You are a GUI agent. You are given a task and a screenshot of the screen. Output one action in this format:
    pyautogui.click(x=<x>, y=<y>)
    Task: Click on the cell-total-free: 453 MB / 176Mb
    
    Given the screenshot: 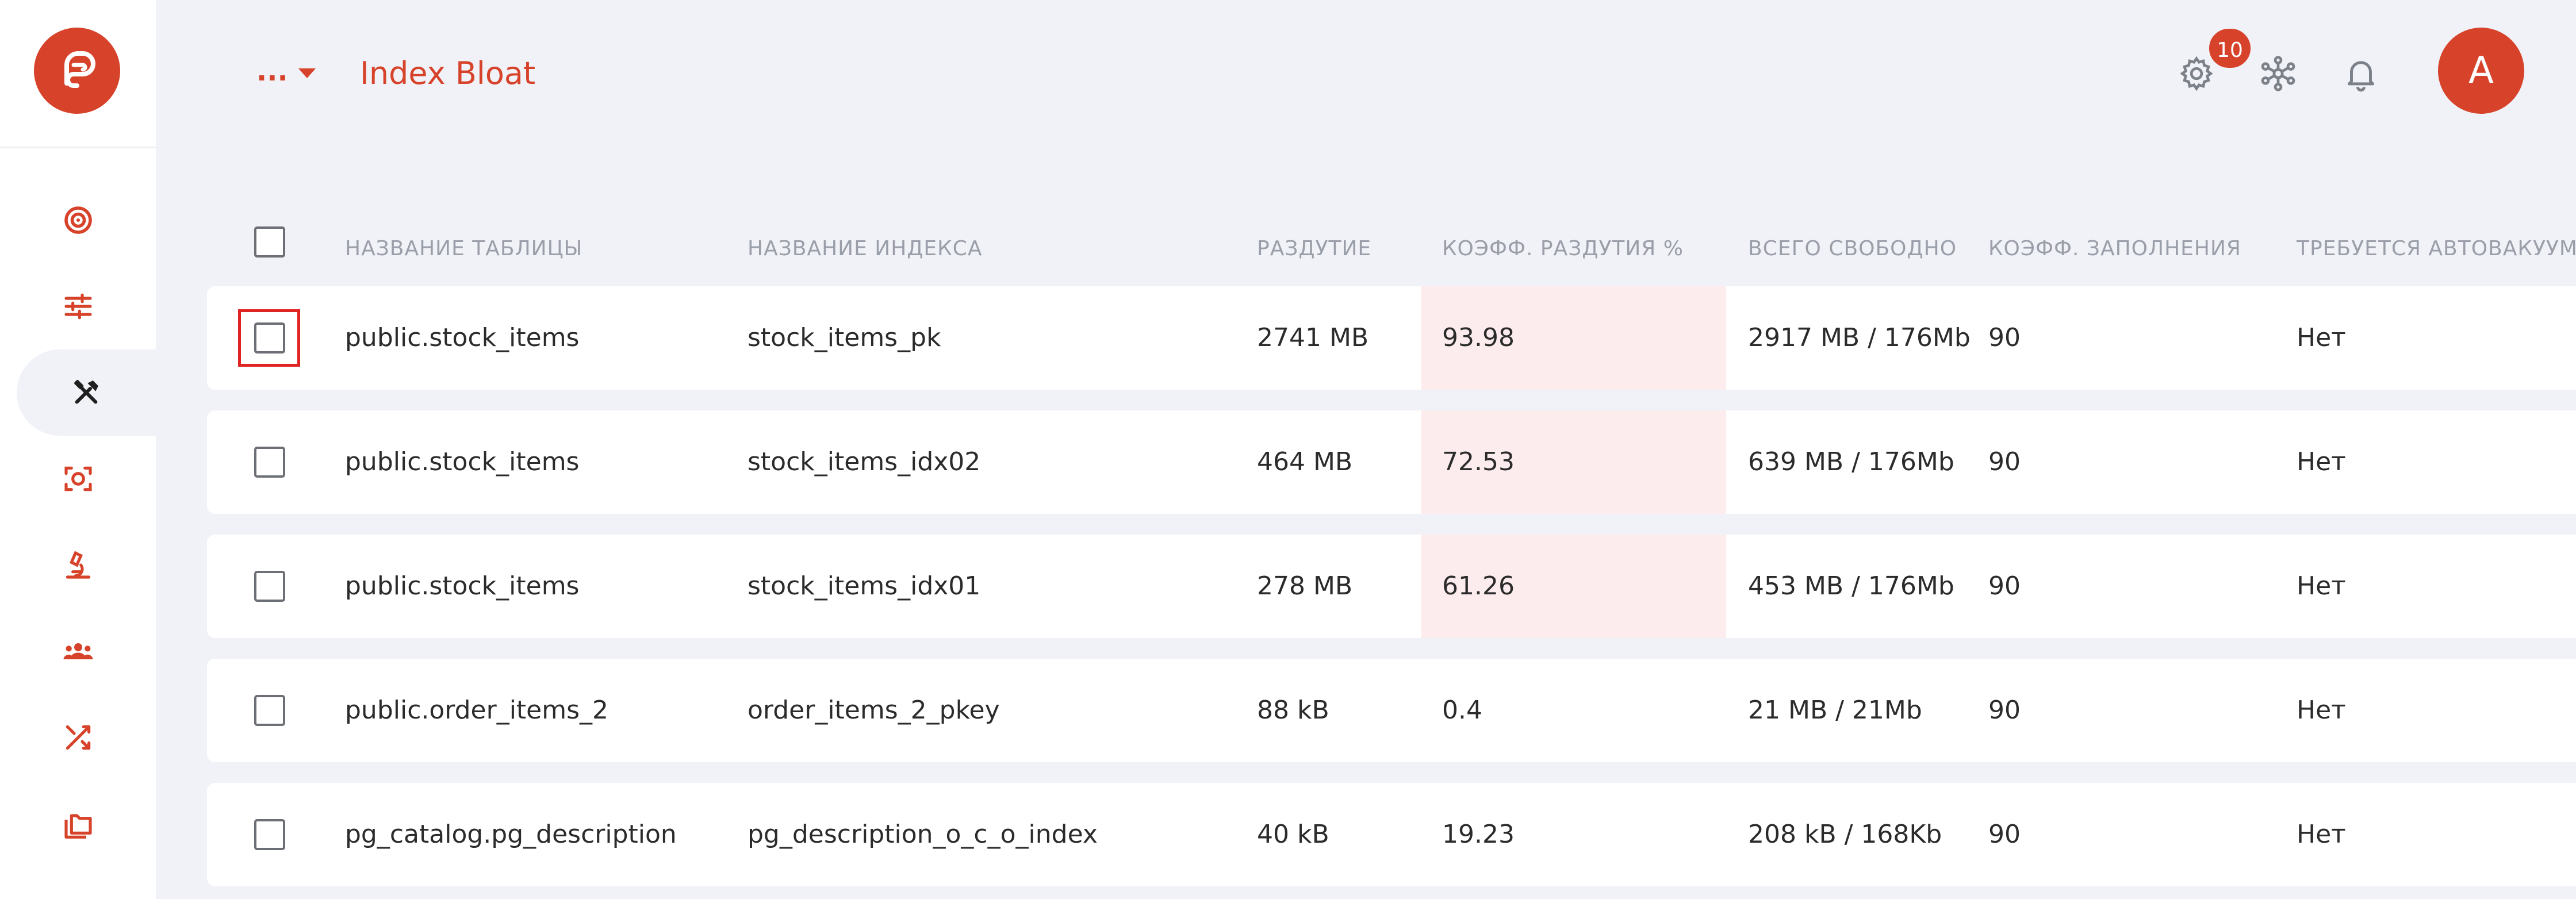 What is the action you would take?
    pyautogui.click(x=1851, y=586)
    